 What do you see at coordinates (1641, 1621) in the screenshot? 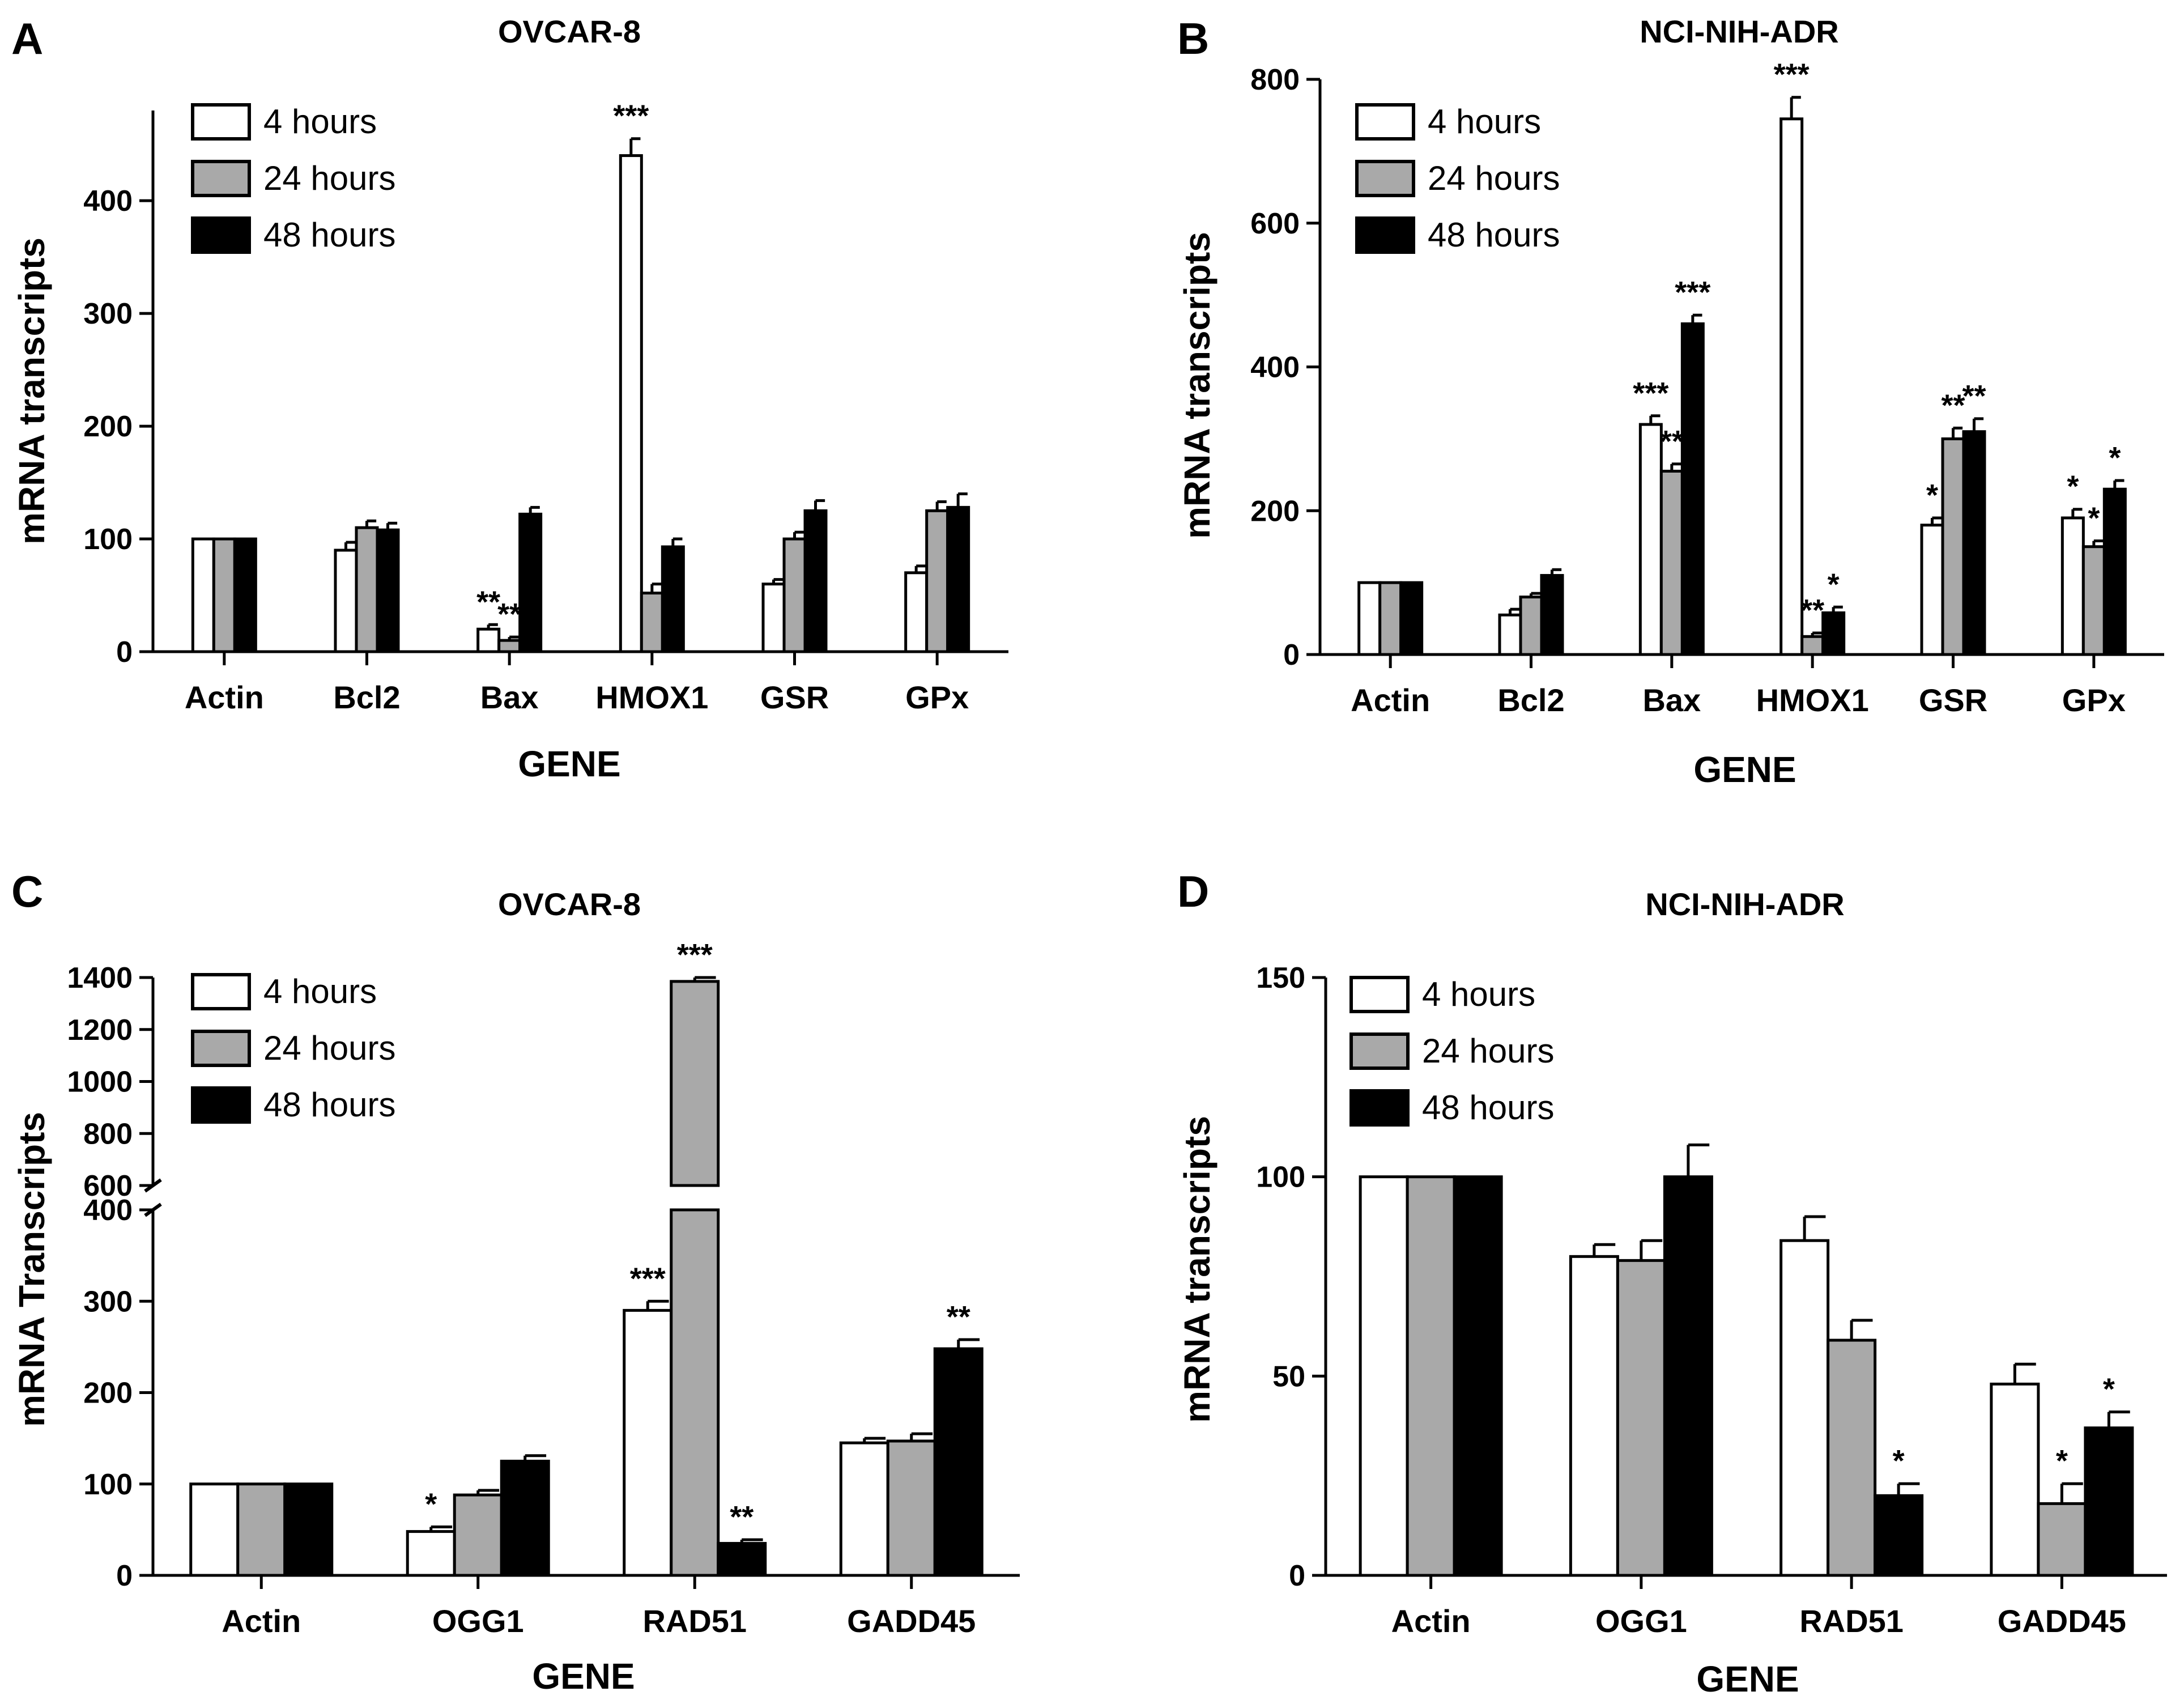
I see `x-tick-label: OGG1` at bounding box center [1641, 1621].